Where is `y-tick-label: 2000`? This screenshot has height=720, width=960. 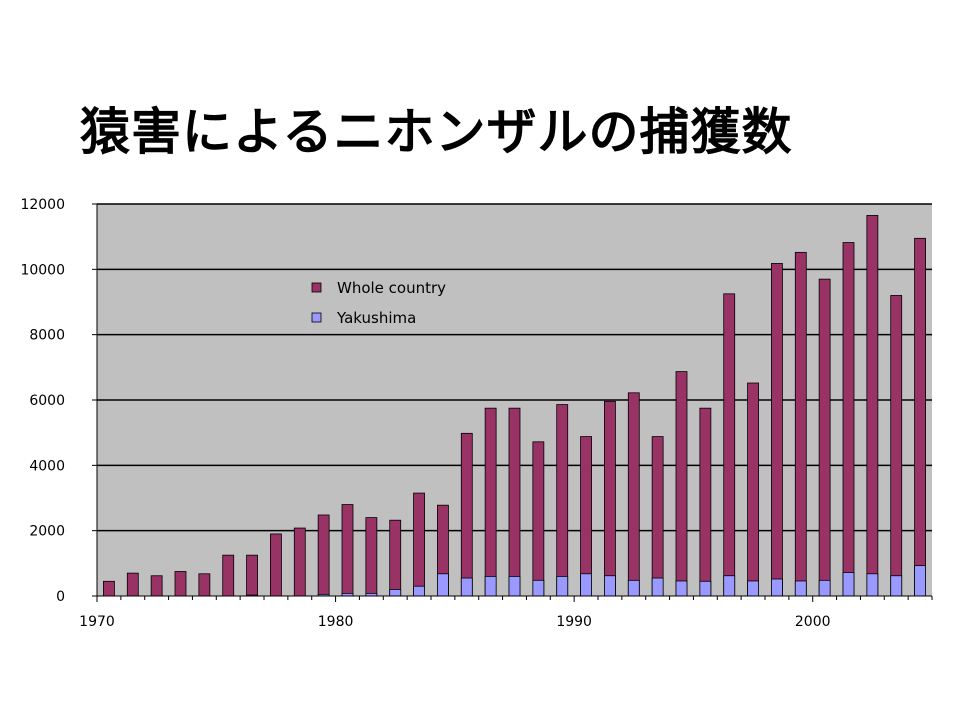 y-tick-label: 2000 is located at coordinates (47, 532).